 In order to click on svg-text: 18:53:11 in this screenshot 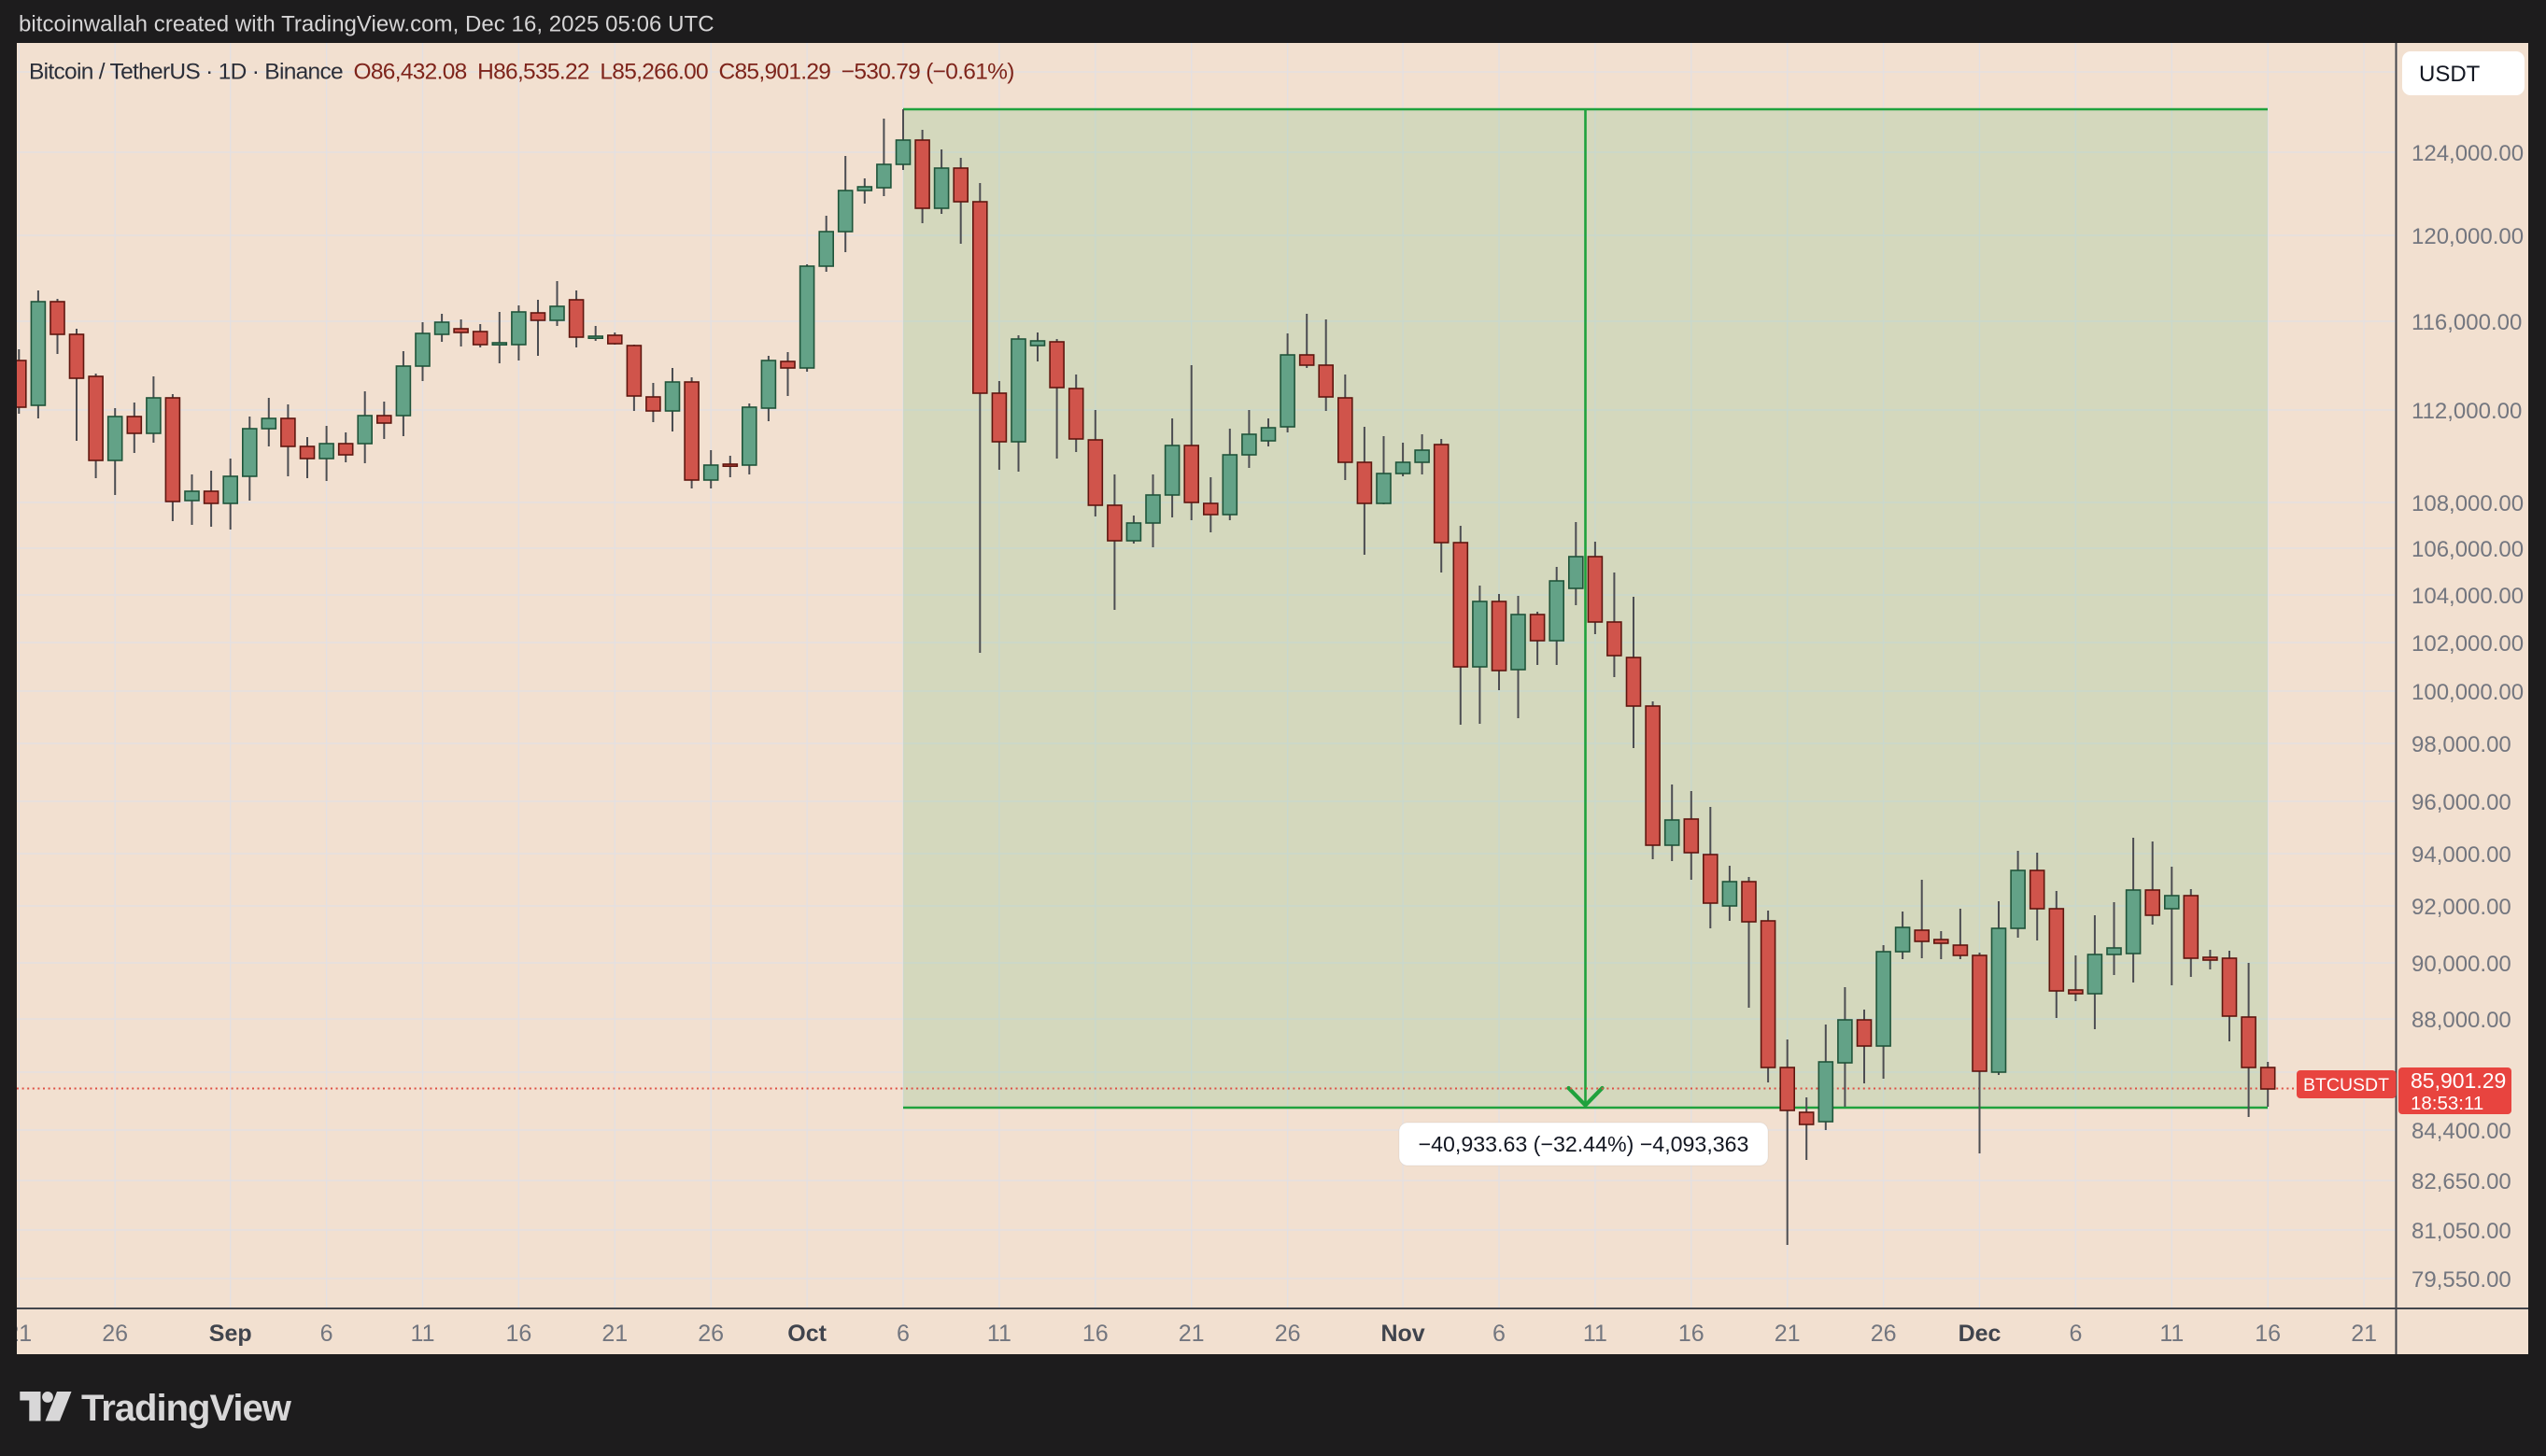, I will do `click(2447, 1103)`.